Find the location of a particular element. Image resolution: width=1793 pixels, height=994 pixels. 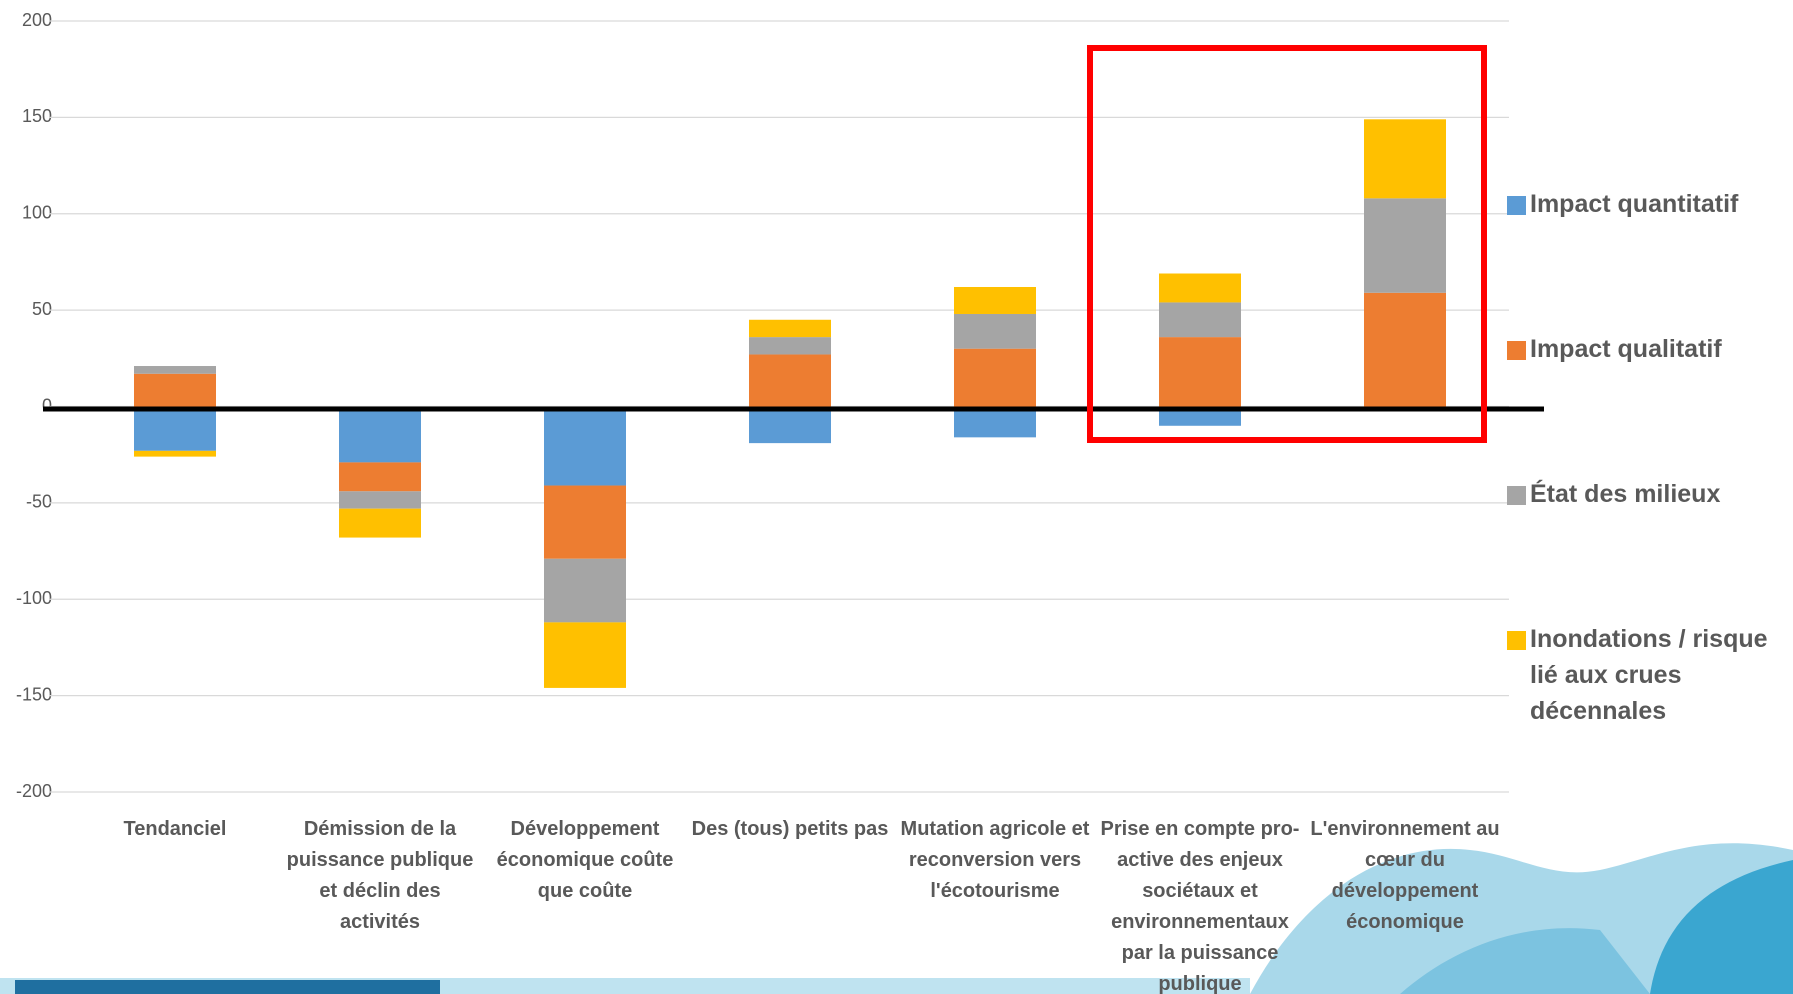

y-tick-label: 150 is located at coordinates (37, 116).